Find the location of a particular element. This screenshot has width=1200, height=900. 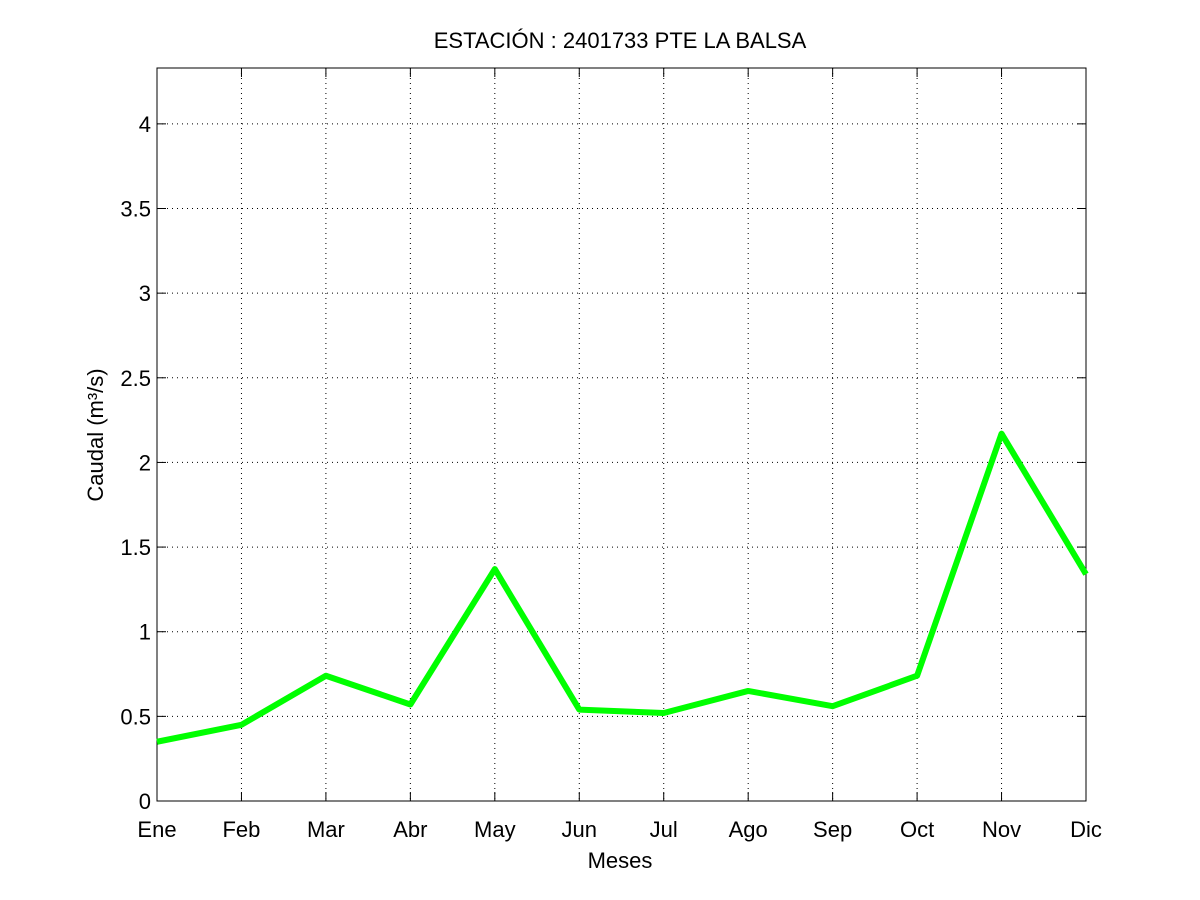

chart-title: ESTACIÓN : 2401733 PTE LA BALSA is located at coordinates (620, 40).